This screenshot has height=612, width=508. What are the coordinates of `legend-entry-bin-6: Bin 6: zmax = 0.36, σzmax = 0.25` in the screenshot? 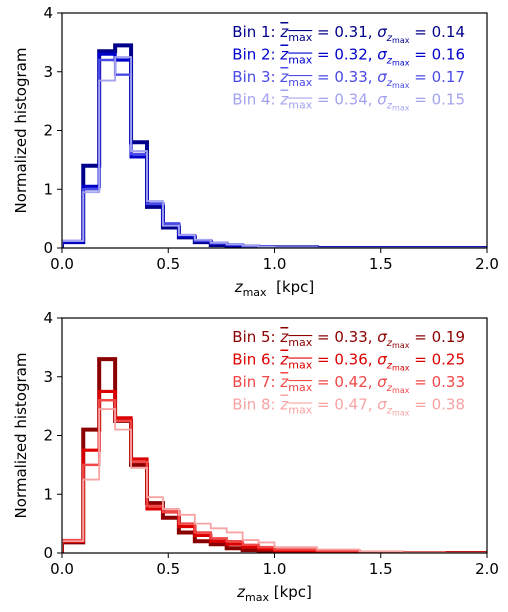 It's located at (348, 362).